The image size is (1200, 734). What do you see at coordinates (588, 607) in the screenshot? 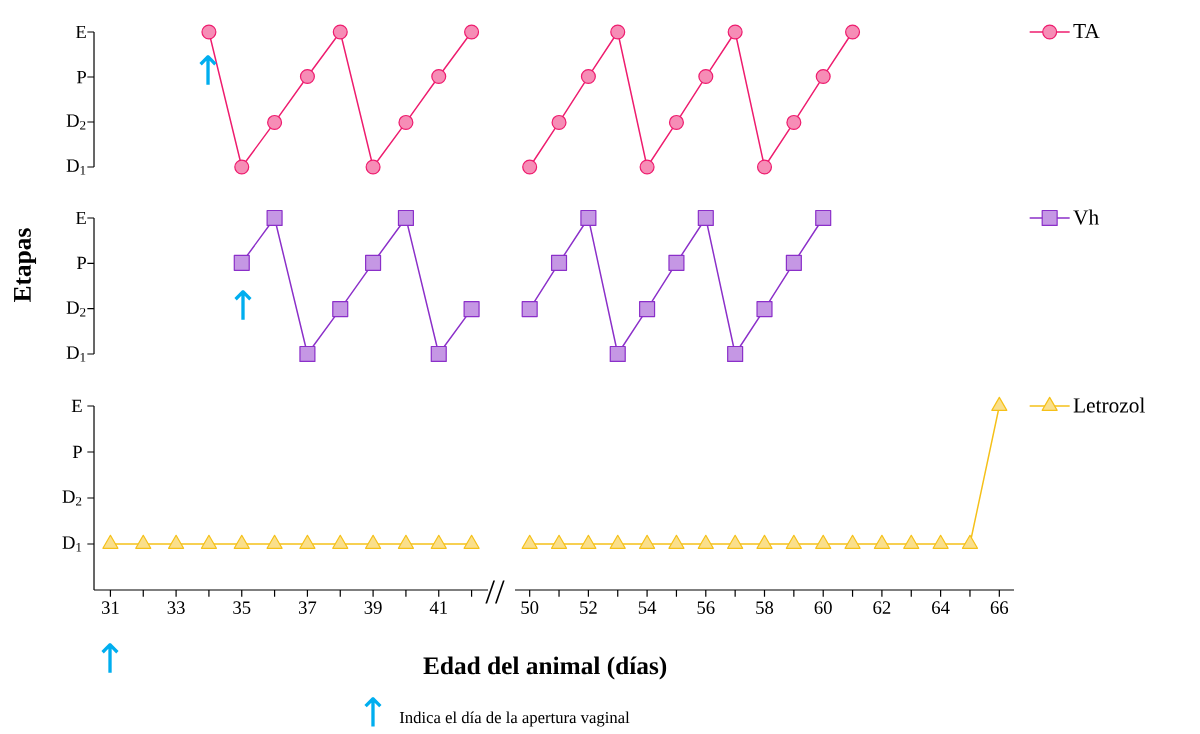
I see `x-tick-label: 52` at bounding box center [588, 607].